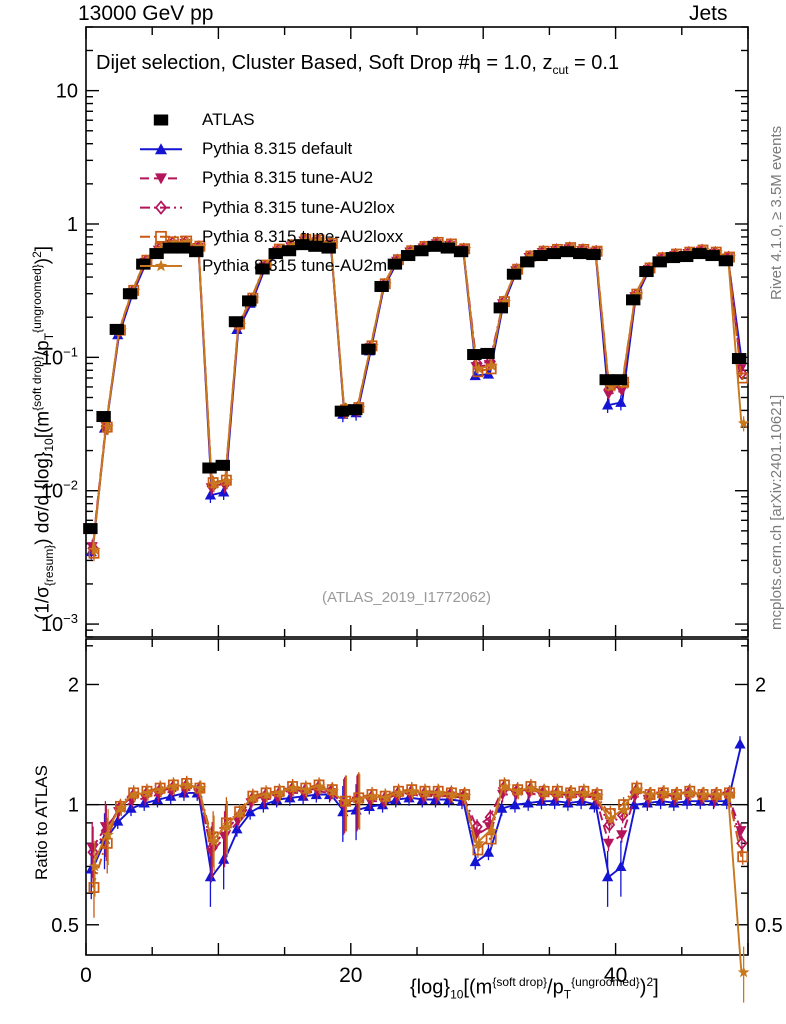  Describe the element at coordinates (407, 597) in the screenshot. I see `watermark-label: (ATLAS_2019_I1772062)` at that location.